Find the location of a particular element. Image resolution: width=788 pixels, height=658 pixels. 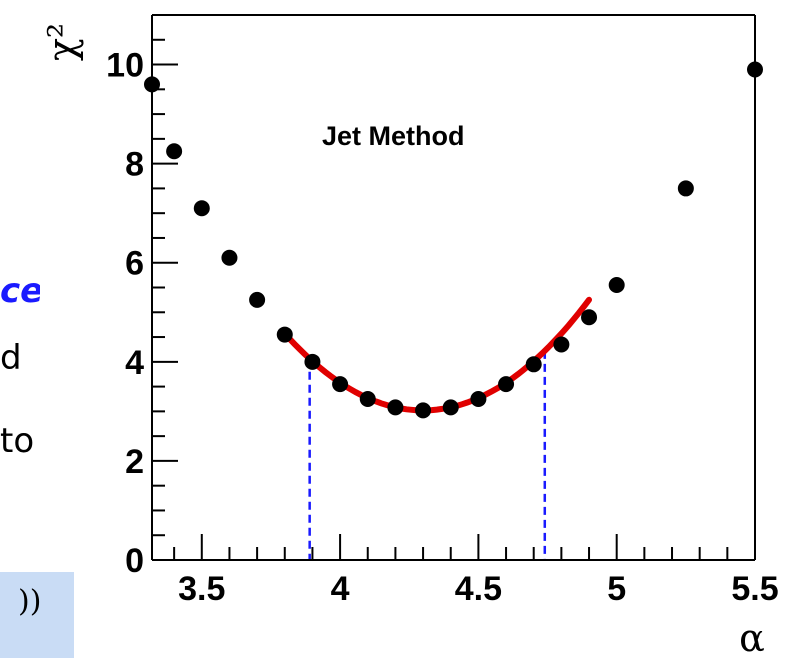

y-tick-label: 0 is located at coordinates (134, 561).